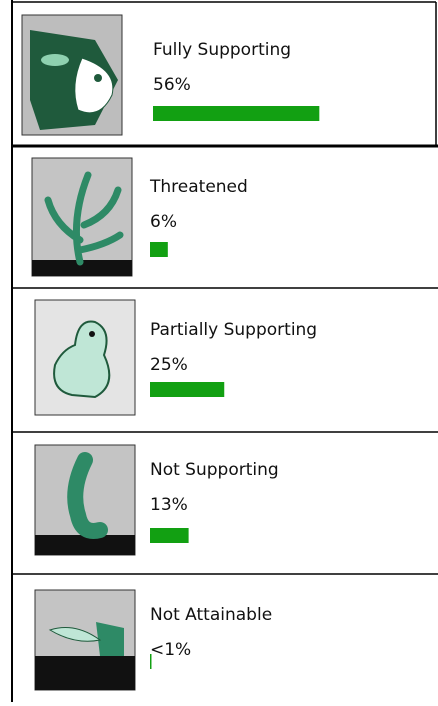  Describe the element at coordinates (211, 615) in the screenshot. I see `category-label: Not Attainable` at that location.